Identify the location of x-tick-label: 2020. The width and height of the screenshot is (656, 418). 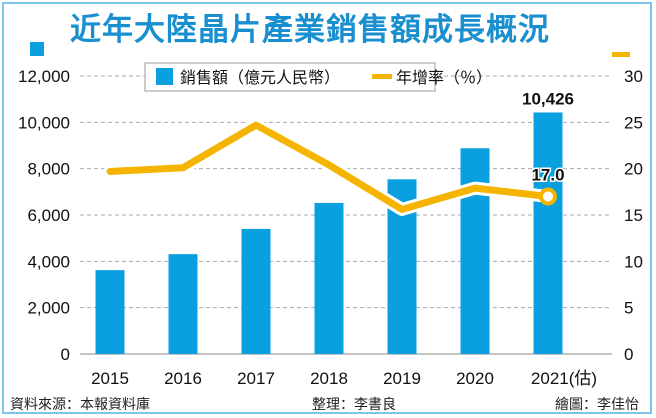
(475, 378).